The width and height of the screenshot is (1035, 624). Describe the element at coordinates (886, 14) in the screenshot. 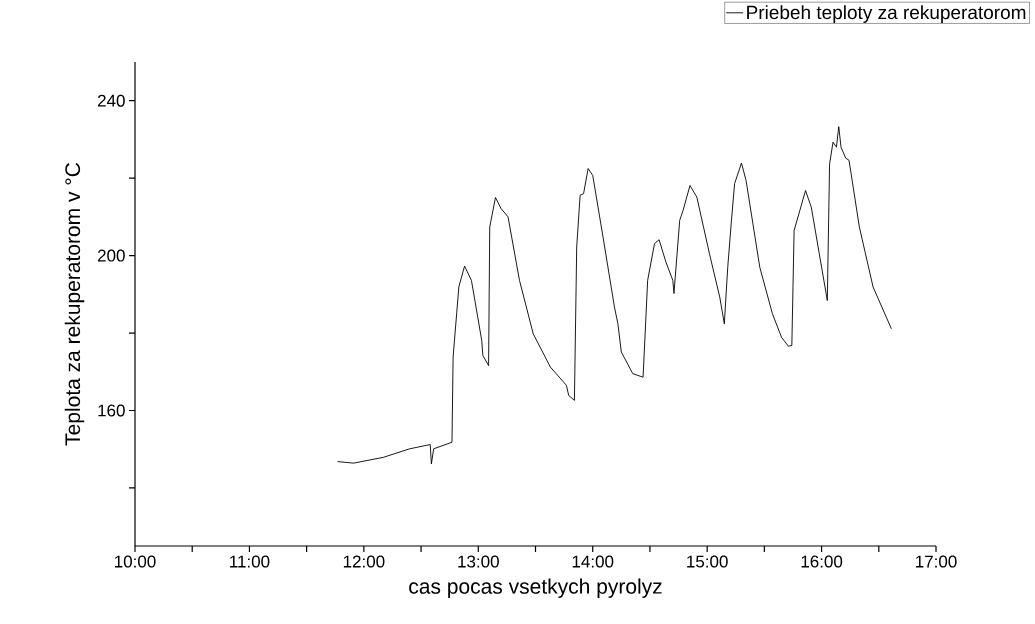

I see `legend-label: Priebeh teploty za rekuperatorom` at that location.